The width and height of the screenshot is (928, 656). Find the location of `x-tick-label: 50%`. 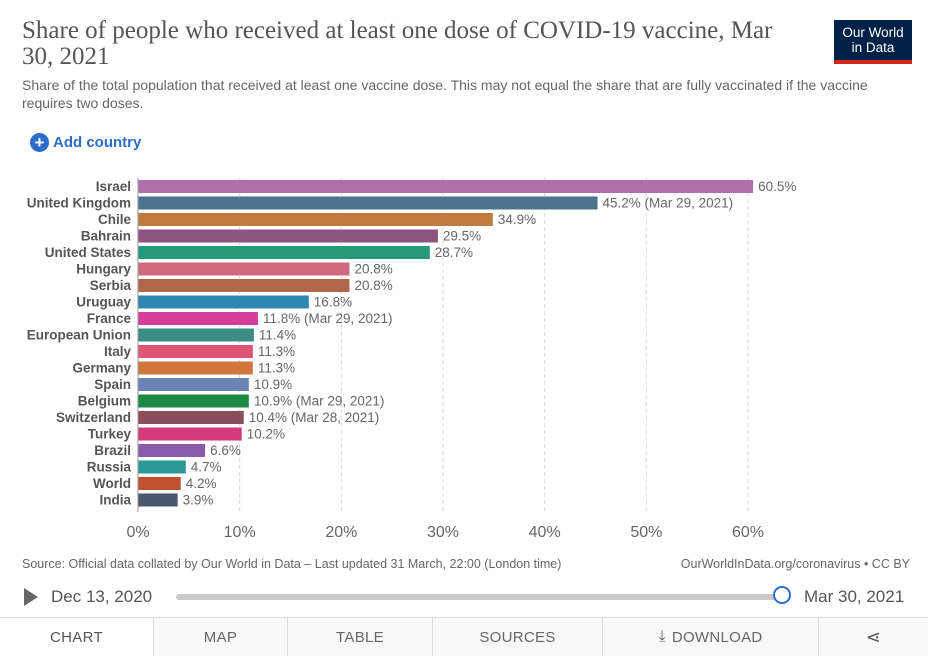

x-tick-label: 50% is located at coordinates (646, 532).